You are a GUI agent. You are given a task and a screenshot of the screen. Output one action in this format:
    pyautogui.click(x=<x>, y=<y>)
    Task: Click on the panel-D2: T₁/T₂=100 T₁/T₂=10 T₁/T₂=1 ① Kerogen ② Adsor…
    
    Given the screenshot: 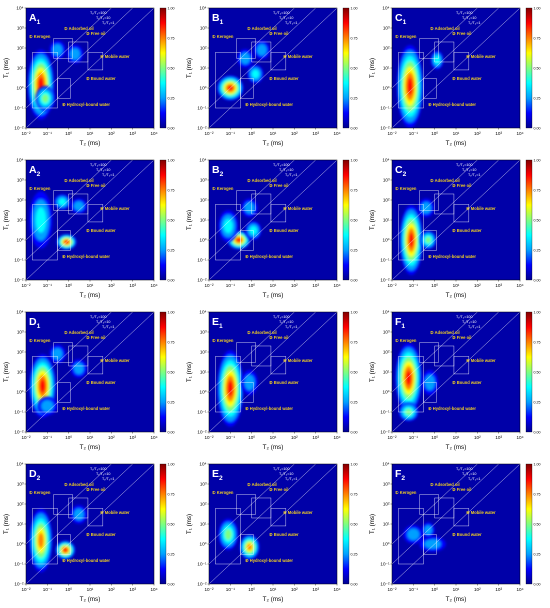 What is the action you would take?
    pyautogui.click(x=91, y=532)
    